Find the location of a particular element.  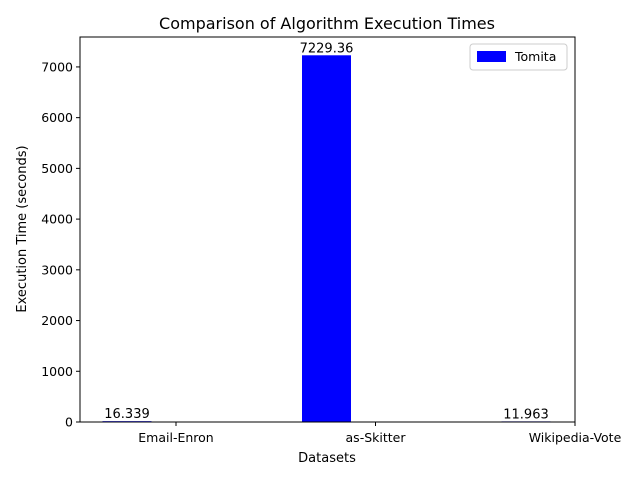

y-tick-label: 5000 is located at coordinates (57, 168).